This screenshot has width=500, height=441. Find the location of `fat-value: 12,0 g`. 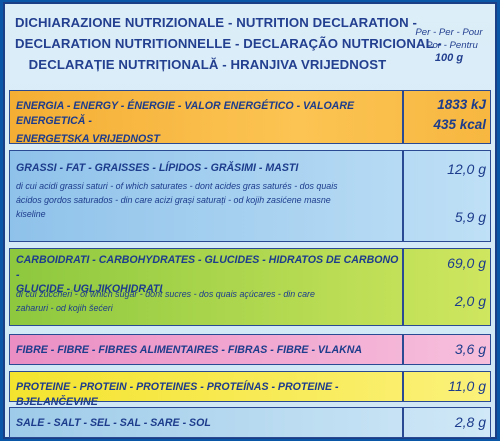

fat-value: 12,0 g is located at coordinates (466, 169).